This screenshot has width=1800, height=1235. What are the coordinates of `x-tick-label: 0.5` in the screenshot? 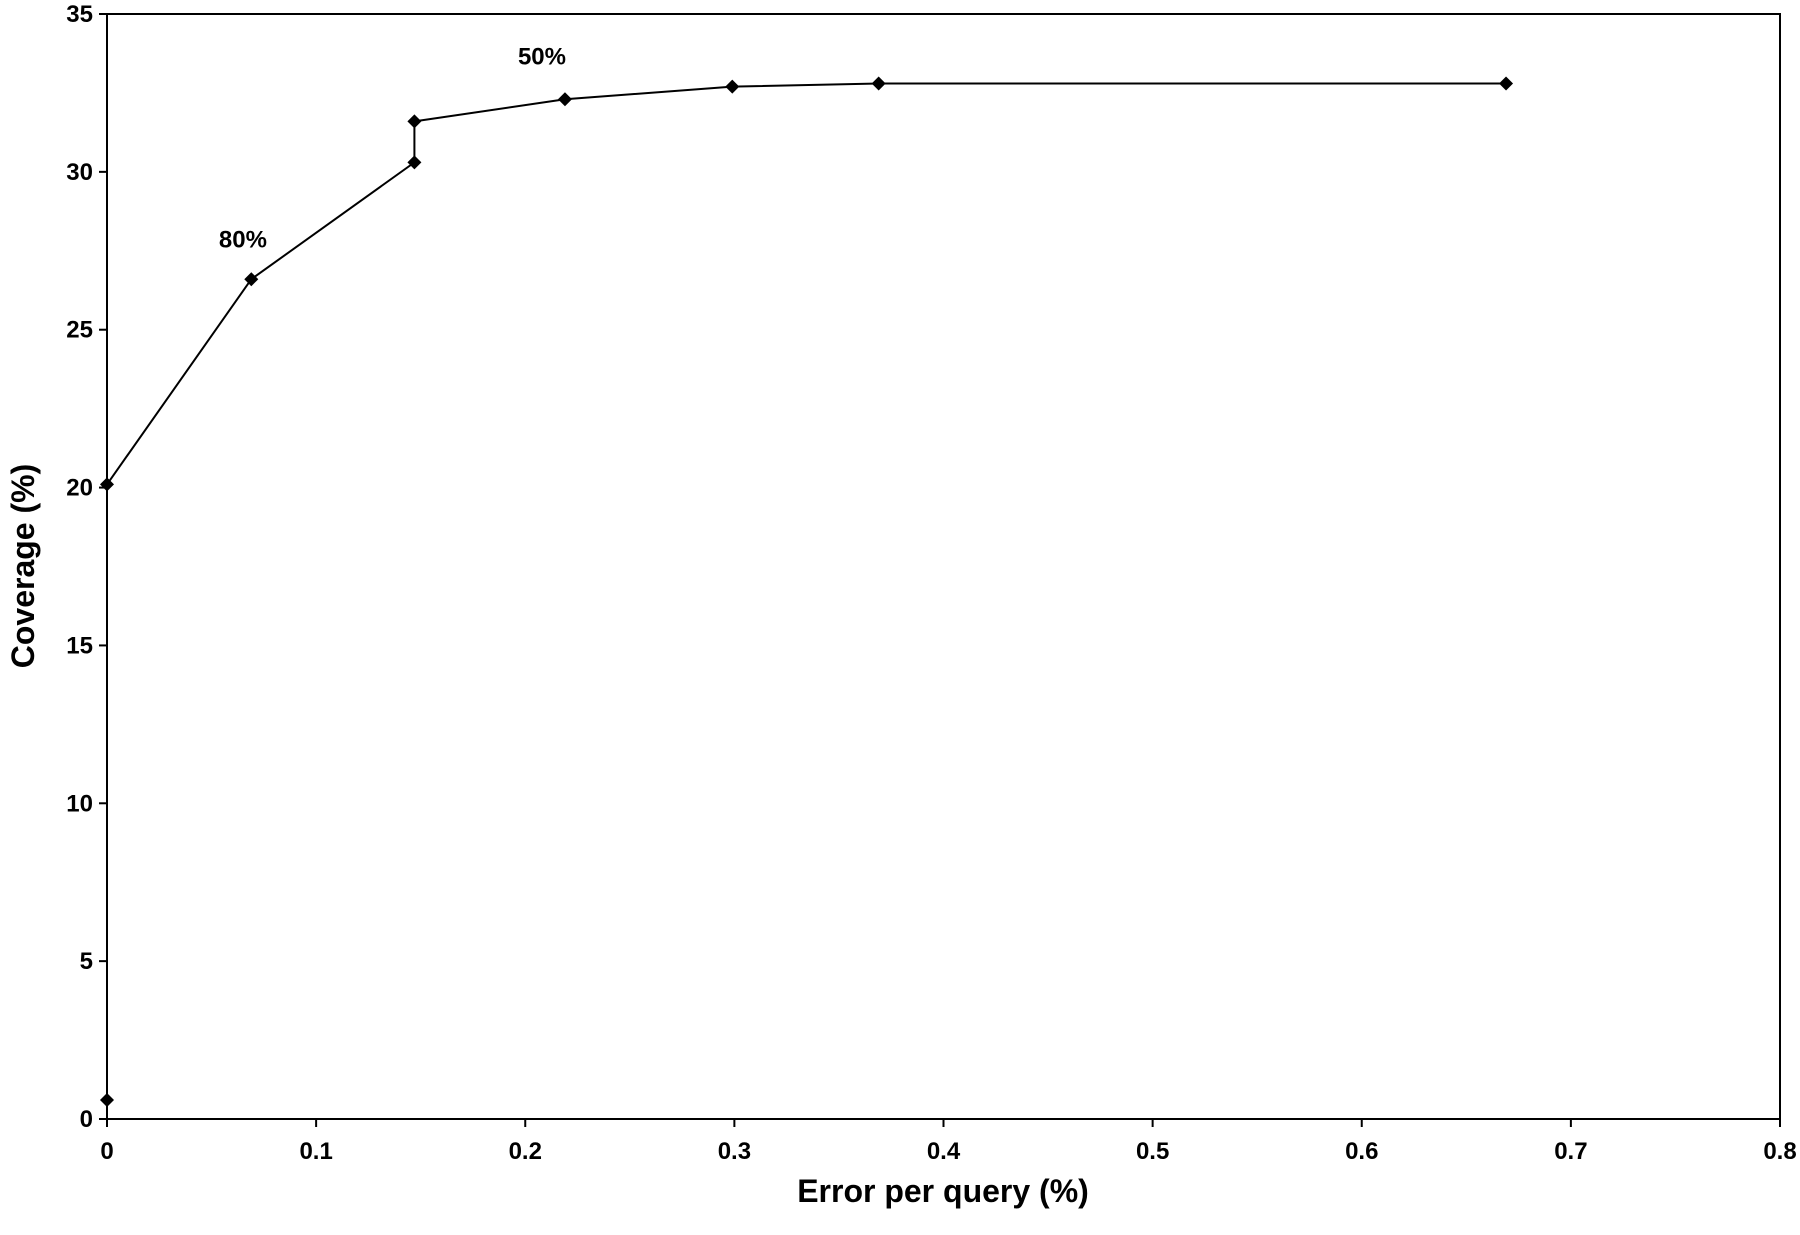 It's located at (1152, 1151).